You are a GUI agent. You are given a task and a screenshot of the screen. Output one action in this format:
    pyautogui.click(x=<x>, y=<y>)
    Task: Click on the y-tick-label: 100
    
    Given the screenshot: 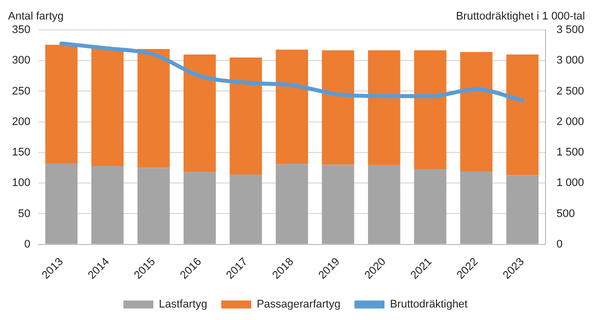 What is the action you would take?
    pyautogui.click(x=21, y=183)
    